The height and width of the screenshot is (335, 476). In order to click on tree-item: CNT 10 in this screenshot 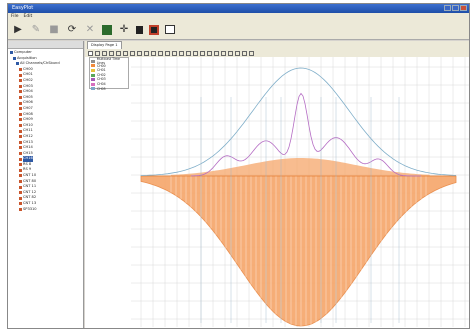, I will do `click(46, 176)`.